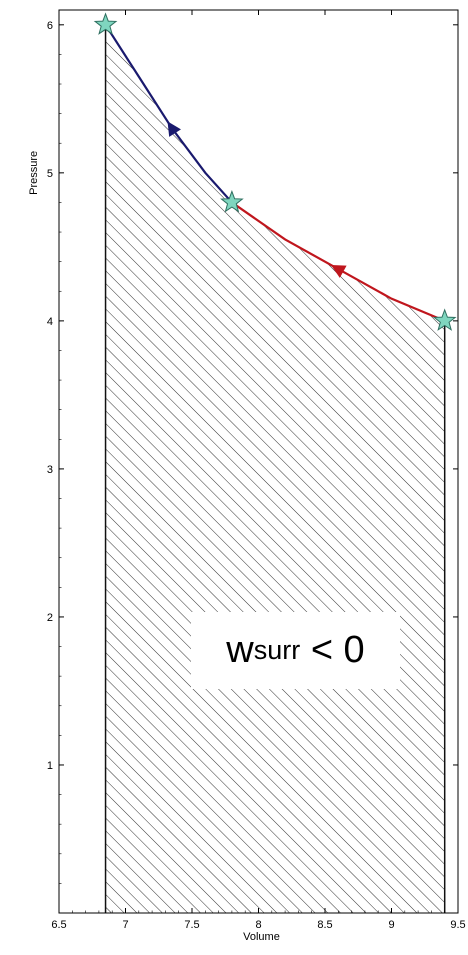  Describe the element at coordinates (391, 925) in the screenshot. I see `x-tick-label: 9` at that location.